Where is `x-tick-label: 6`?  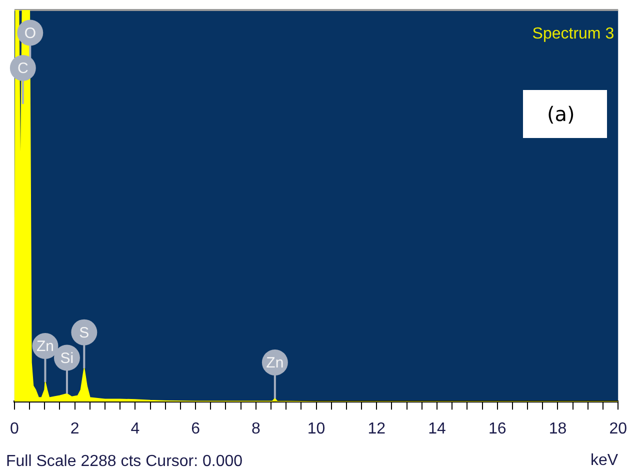 x-tick-label: 6 is located at coordinates (195, 429).